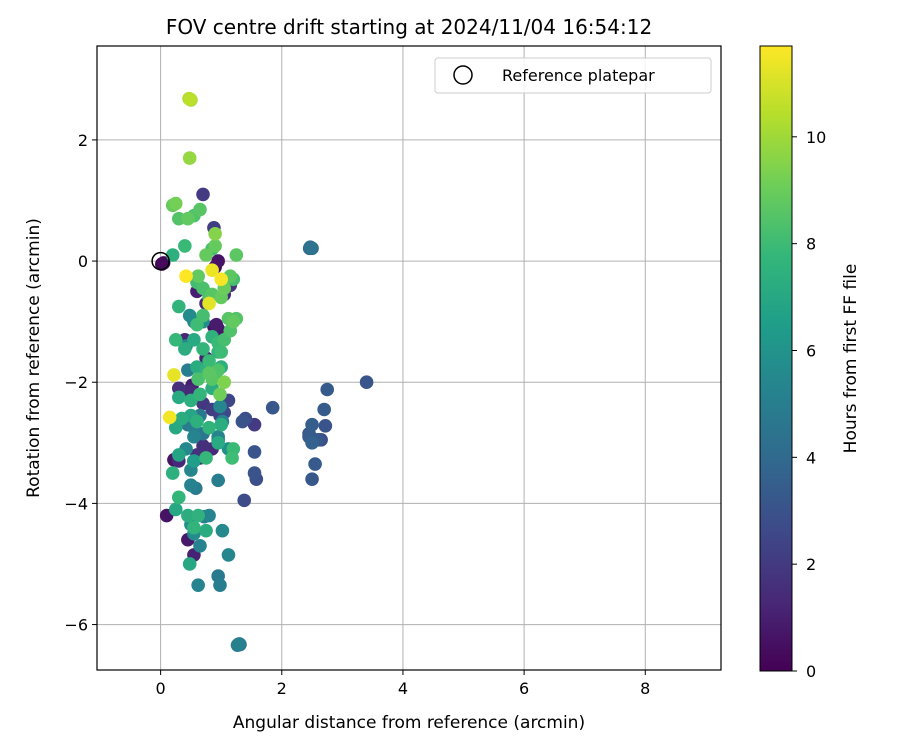  What do you see at coordinates (811, 564) in the screenshot?
I see `colorbar-tick-label: 2` at bounding box center [811, 564].